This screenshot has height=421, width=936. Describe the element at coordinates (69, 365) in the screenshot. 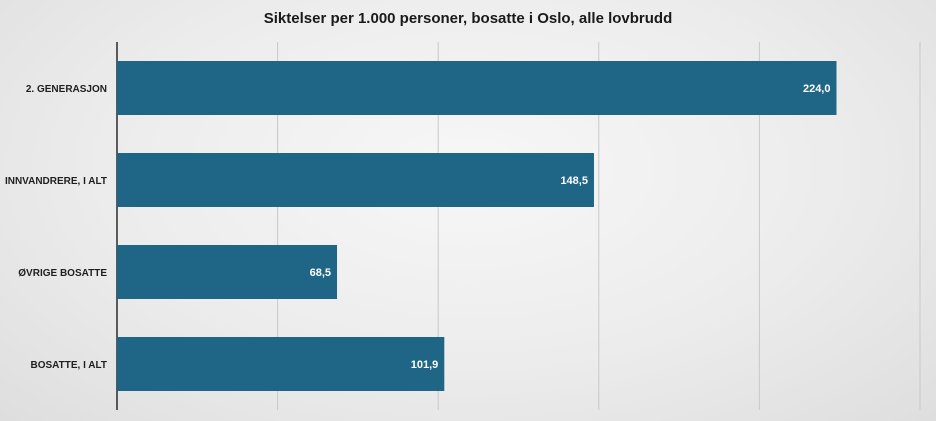

I see `category-label: BOSATTE, I ALT` at that location.